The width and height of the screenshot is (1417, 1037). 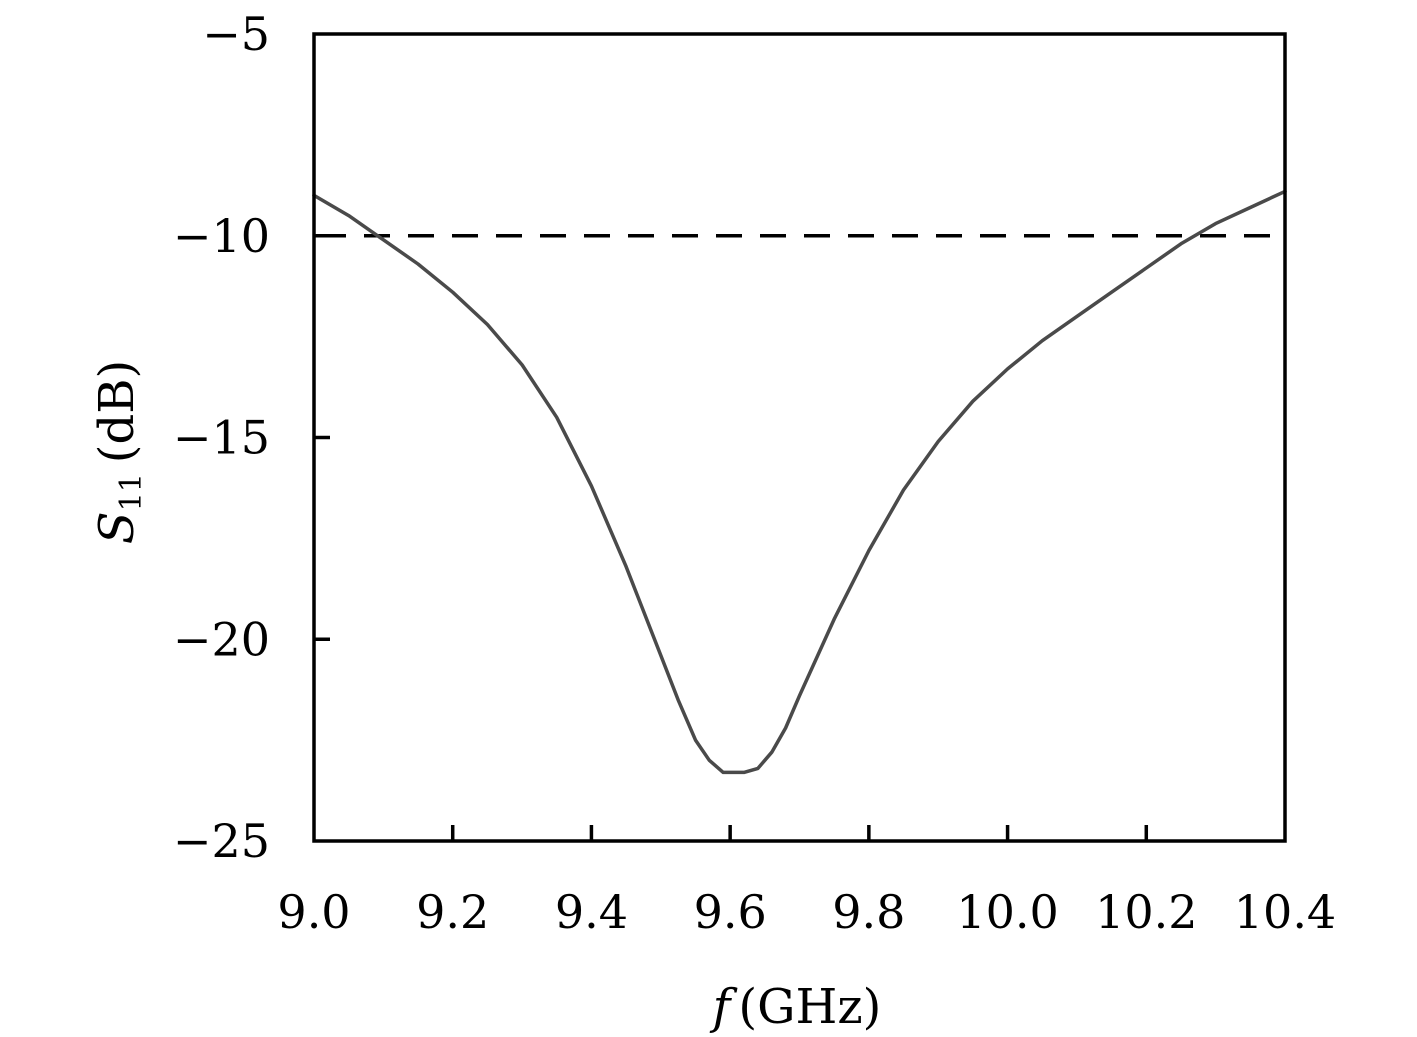 I want to click on y-tick-label-3: −20, so click(x=221, y=639).